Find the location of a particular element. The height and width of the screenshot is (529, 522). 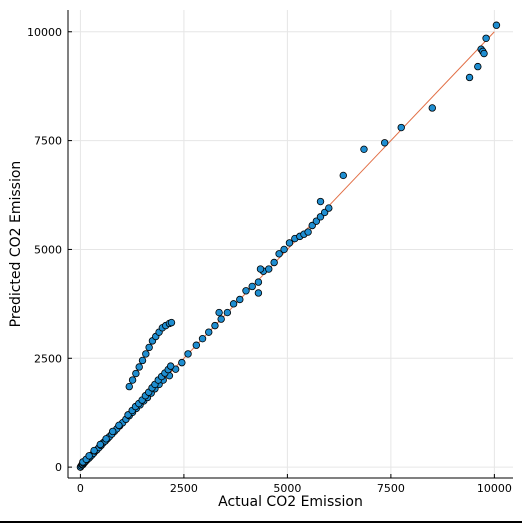

y-tick-label: 5000 is located at coordinates (48, 249).